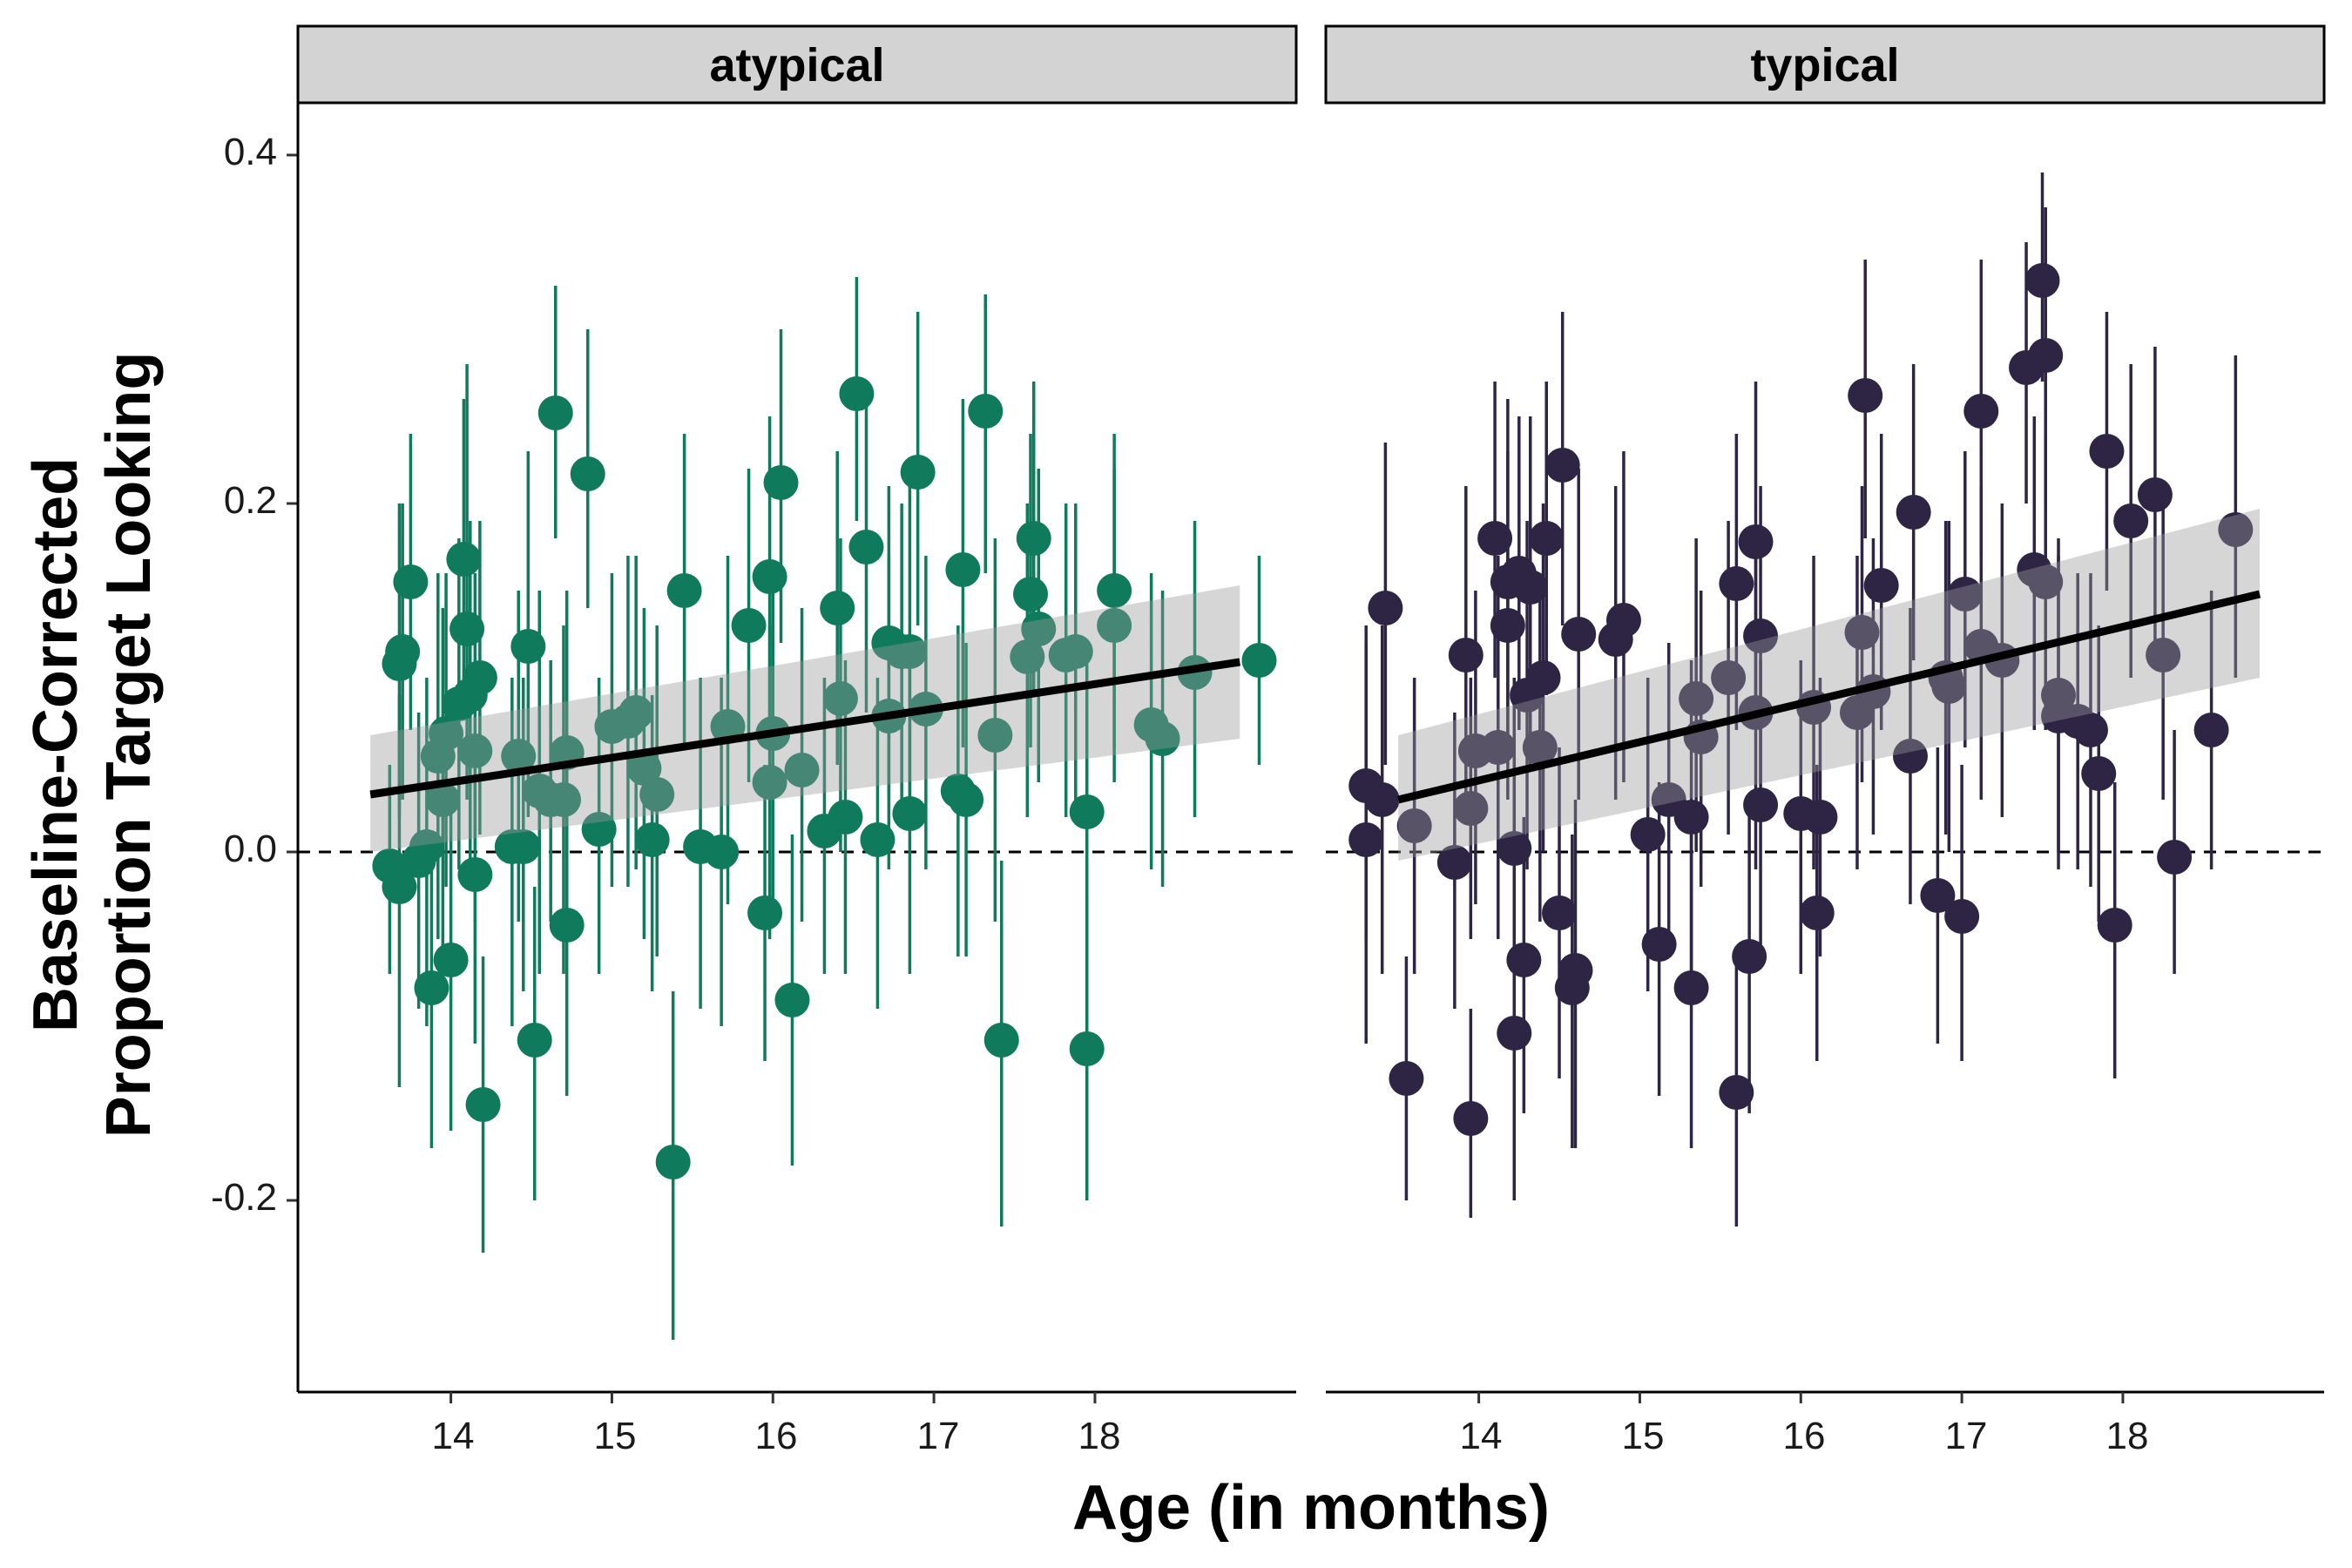 The height and width of the screenshot is (1568, 2352). What do you see at coordinates (250, 500) in the screenshot?
I see `y-tick-label: 0.2` at bounding box center [250, 500].